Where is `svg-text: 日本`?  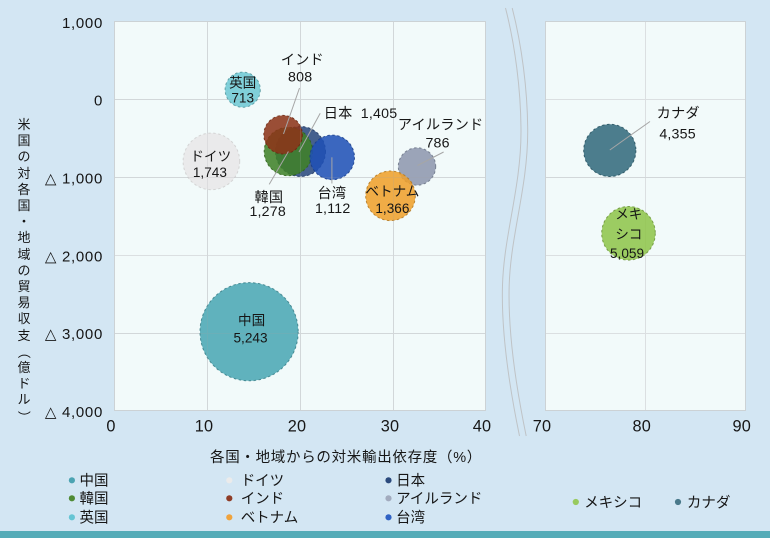 svg-text: 日本 is located at coordinates (410, 481).